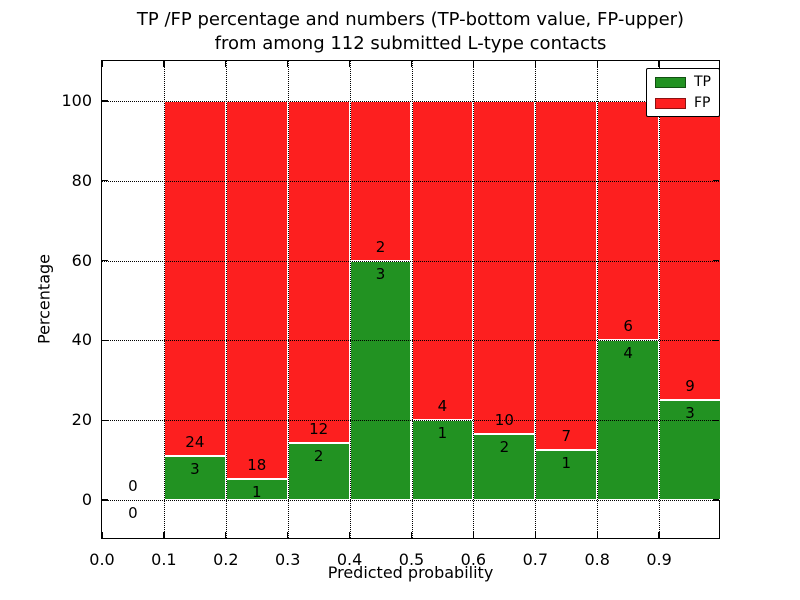  Describe the element at coordinates (411, 559) in the screenshot. I see `x-tick-label: 0.5` at that location.